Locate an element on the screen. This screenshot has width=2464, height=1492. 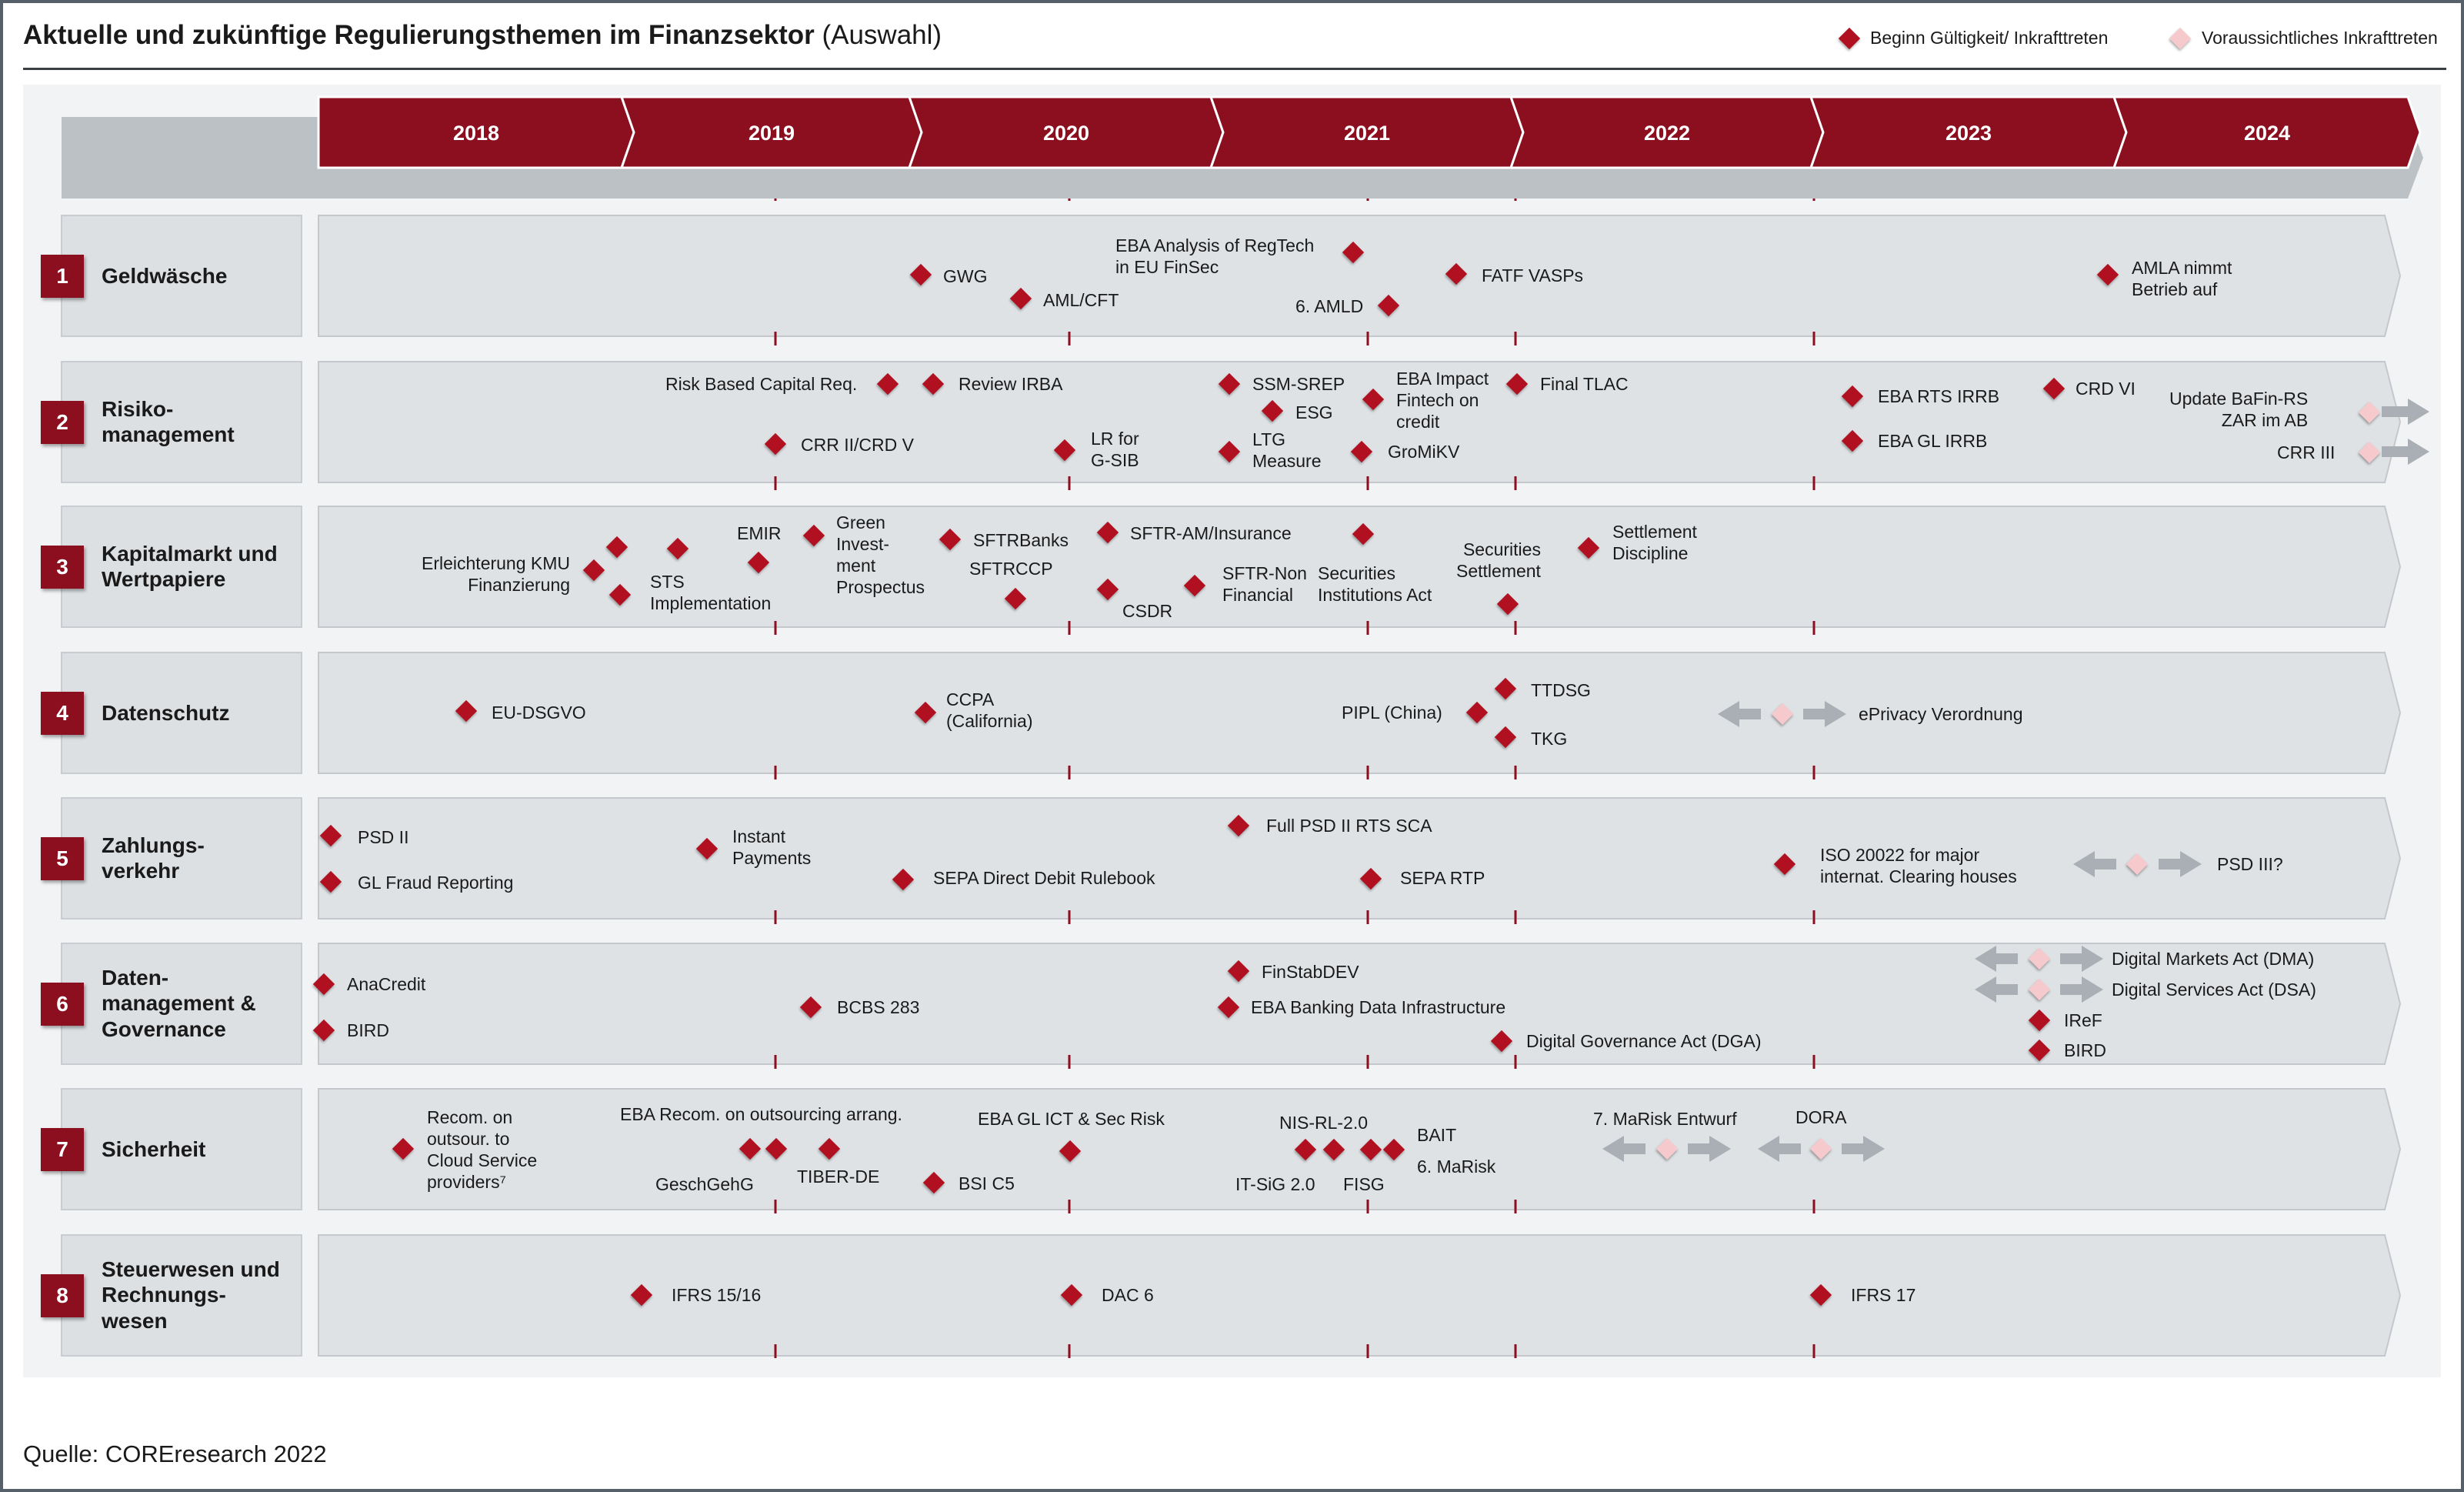
year-label: 2018 is located at coordinates (476, 133).